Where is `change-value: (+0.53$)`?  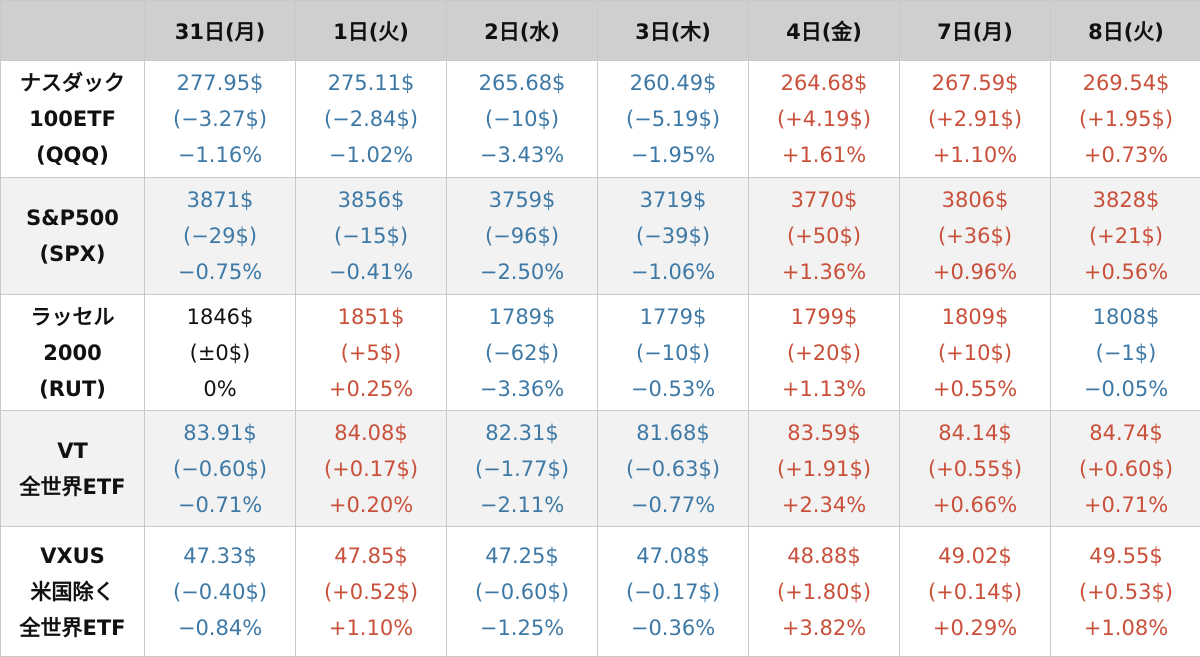
change-value: (+0.53$) is located at coordinates (1125, 592).